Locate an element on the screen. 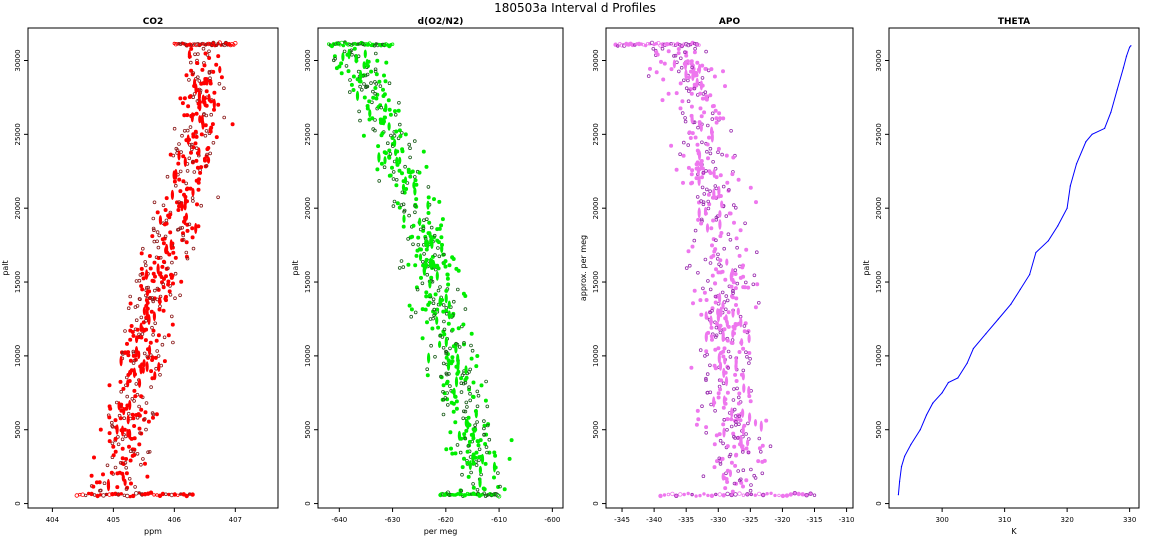  y-tick-label: 15000 is located at coordinates (879, 282).